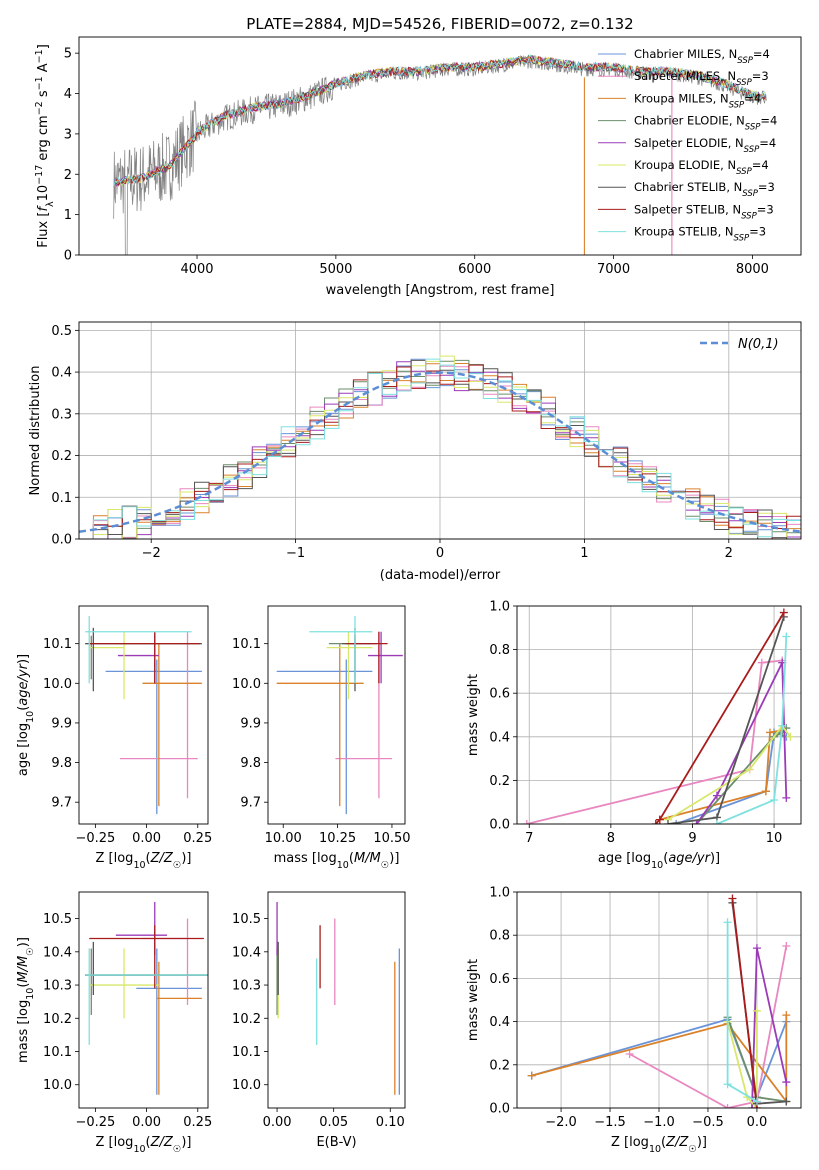 The height and width of the screenshot is (1170, 819). Describe the element at coordinates (318, 1021) in the screenshot. I see `mass_vs_ebv-axes: 0.00 0.05 0.10 10.0 10.1 10.2 10.3 10.4 10.5` at that location.